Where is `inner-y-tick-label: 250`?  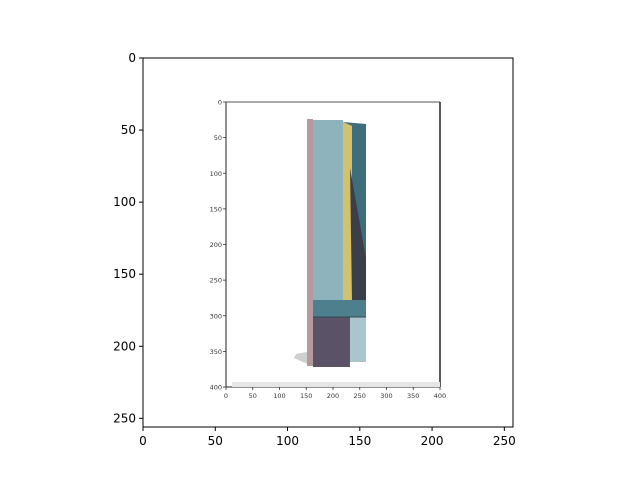
inner-y-tick-label: 250 is located at coordinates (216, 281).